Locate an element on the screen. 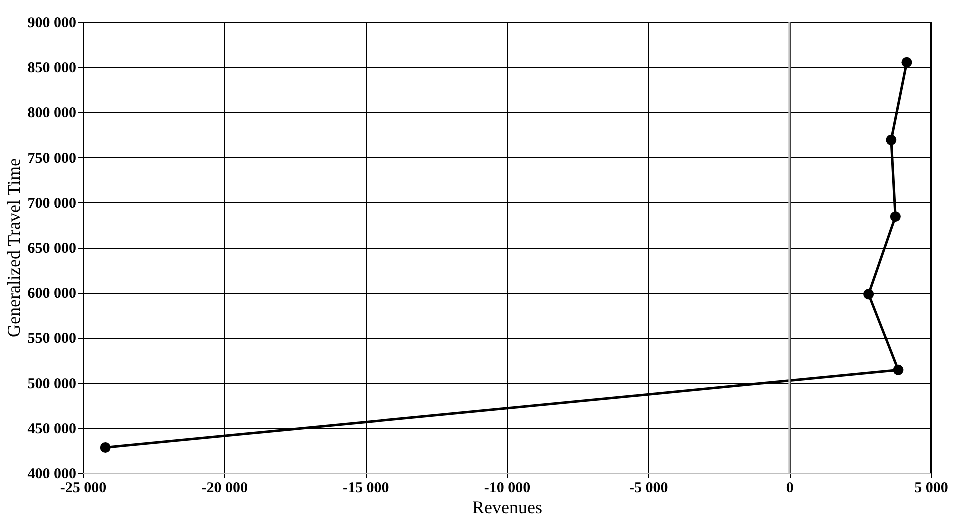  x-axis-title: Revenues is located at coordinates (507, 508).